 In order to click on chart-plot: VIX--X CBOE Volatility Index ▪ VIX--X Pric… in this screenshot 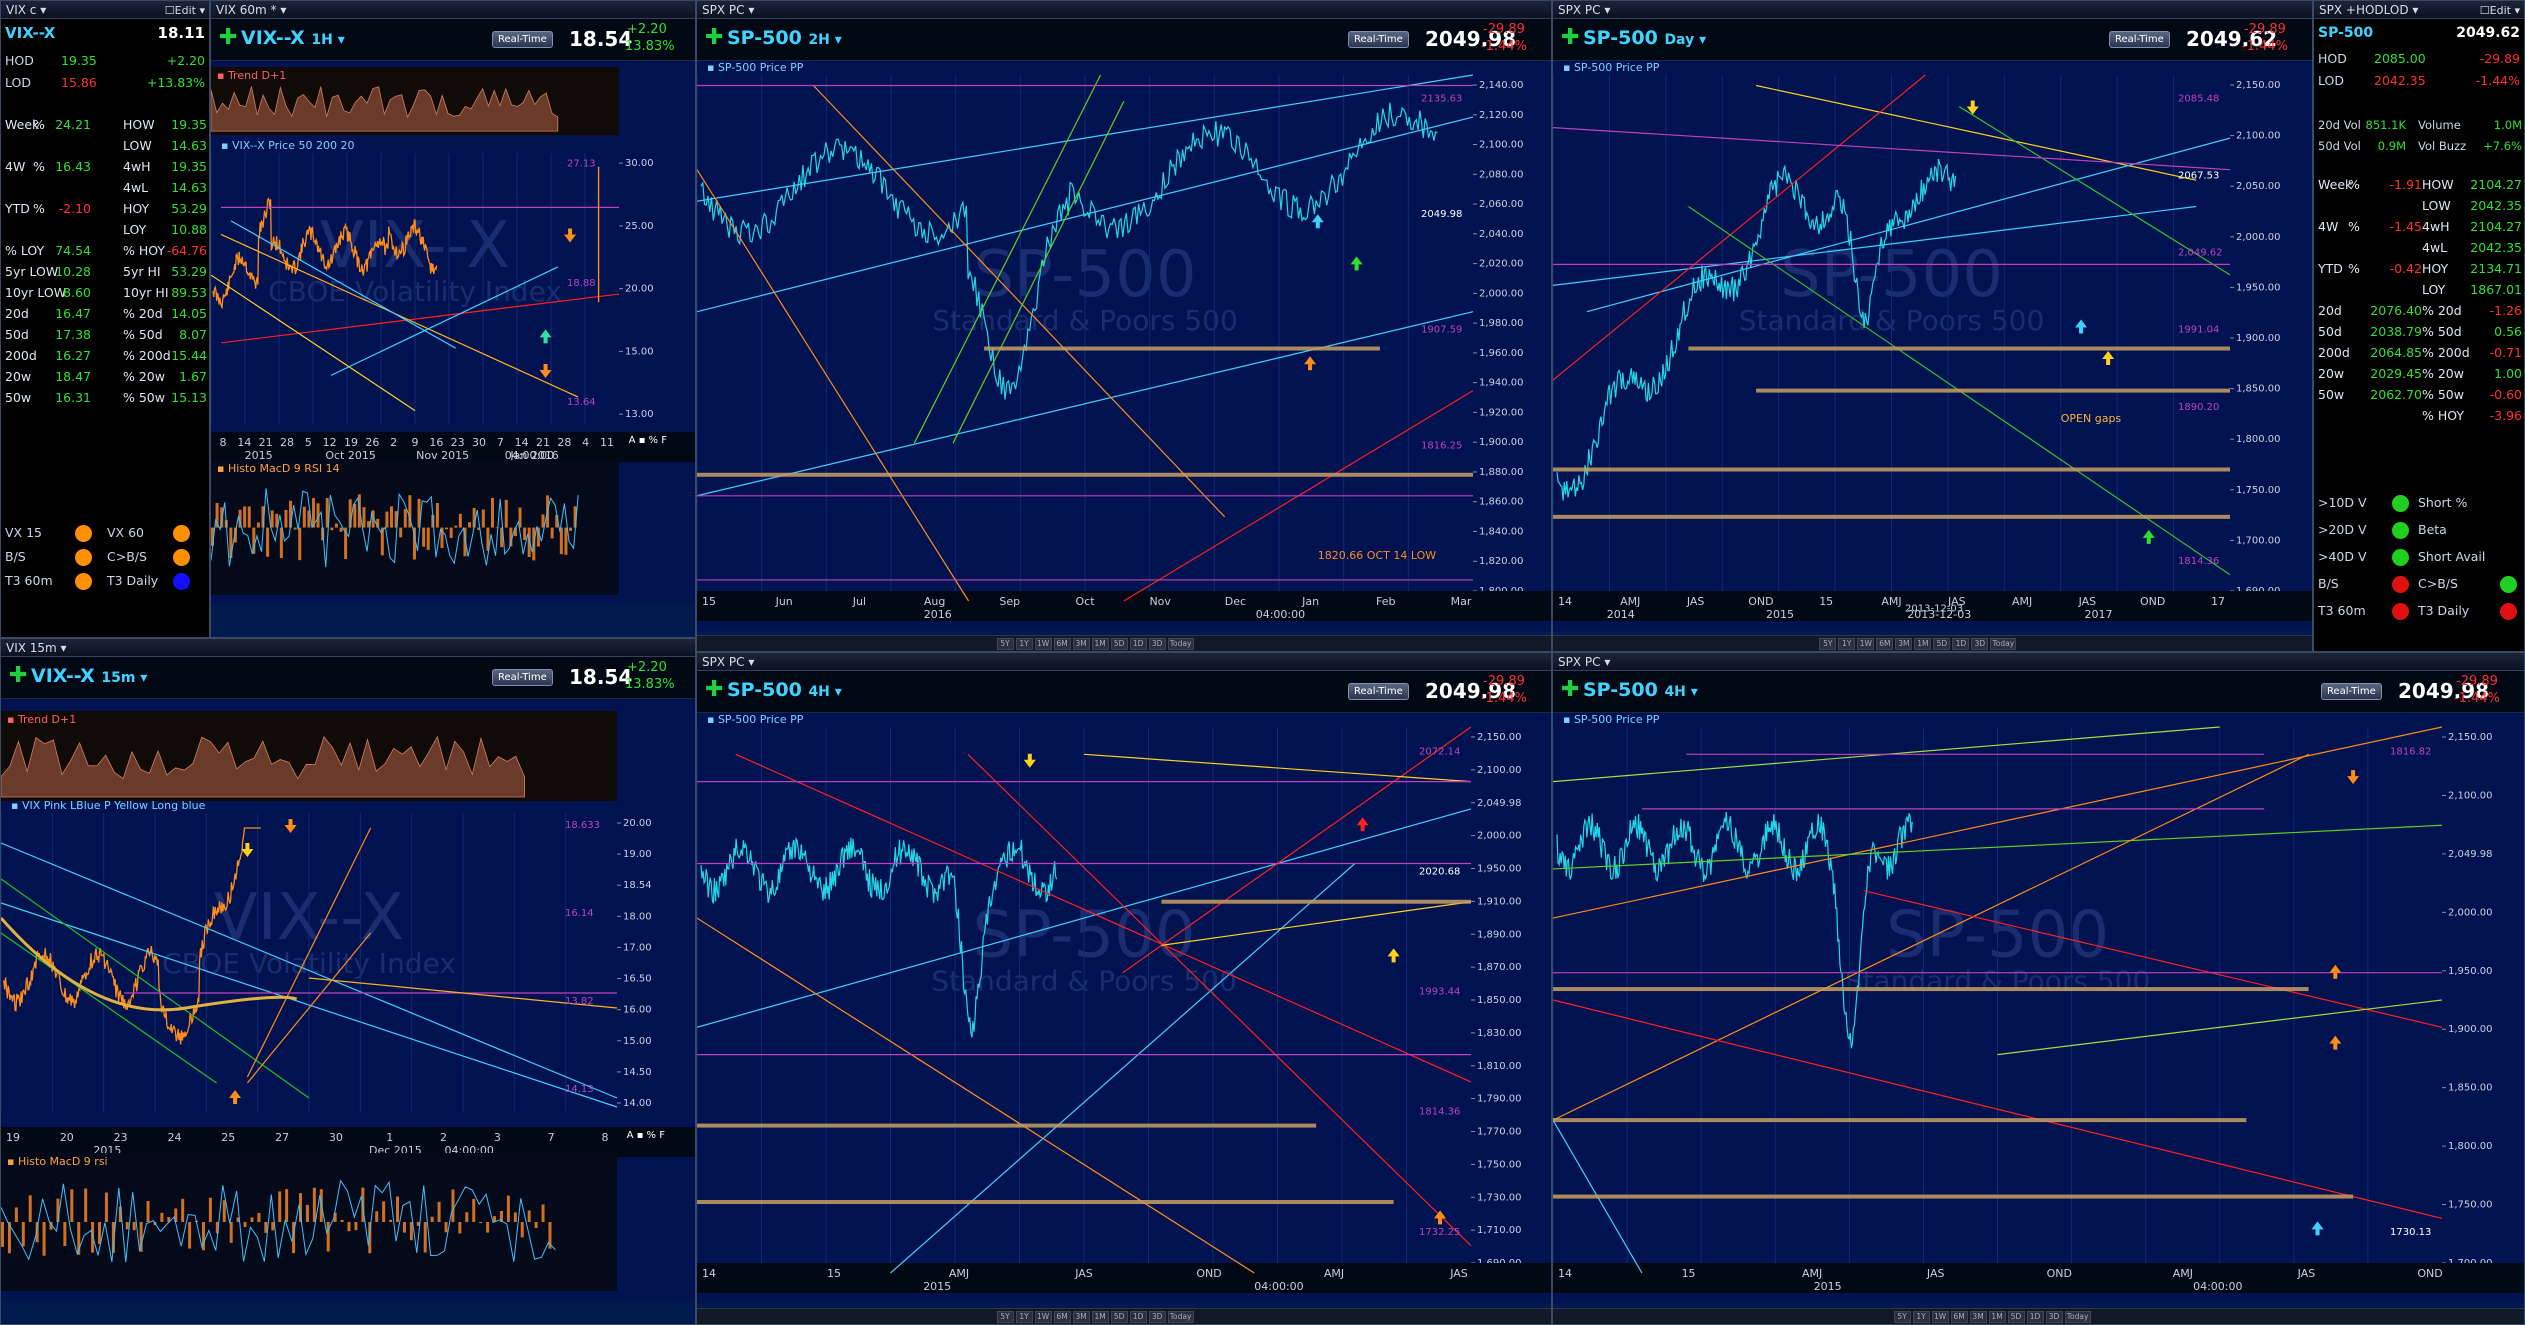, I will do `click(453, 332)`.